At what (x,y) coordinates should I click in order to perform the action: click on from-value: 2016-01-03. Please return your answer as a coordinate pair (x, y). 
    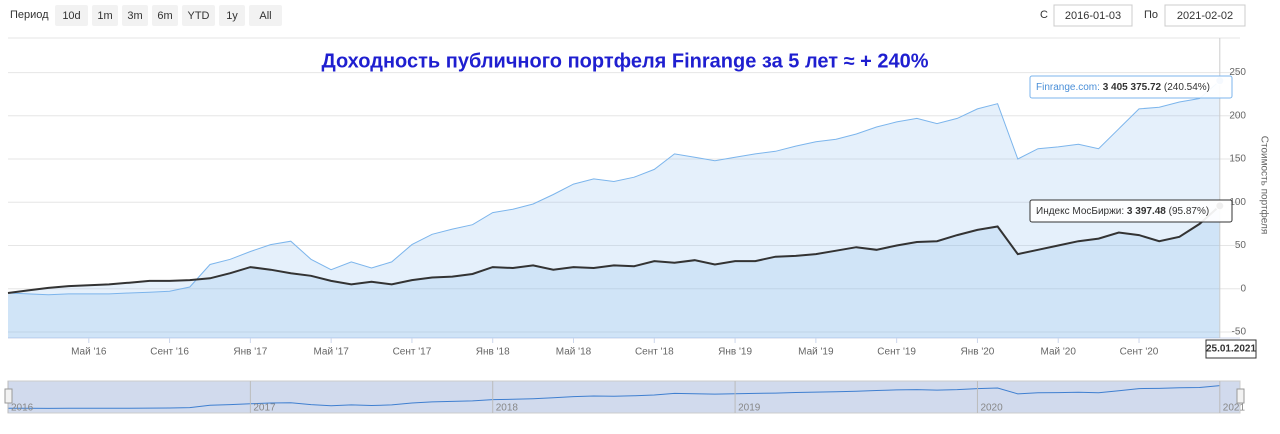
    Looking at the image, I should click on (1093, 16).